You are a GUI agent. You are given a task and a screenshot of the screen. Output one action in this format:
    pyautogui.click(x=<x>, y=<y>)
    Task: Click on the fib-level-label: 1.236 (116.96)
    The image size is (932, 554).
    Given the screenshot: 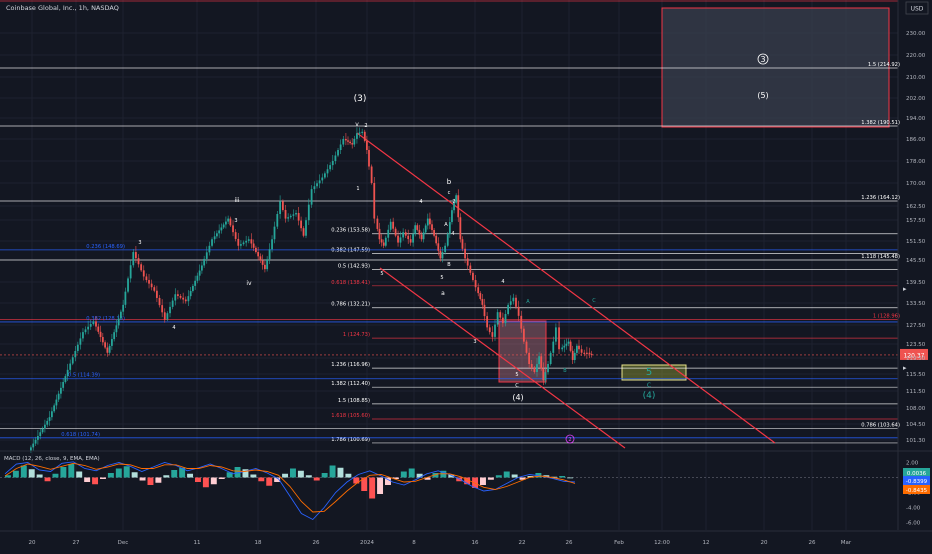 What is the action you would take?
    pyautogui.click(x=350, y=365)
    